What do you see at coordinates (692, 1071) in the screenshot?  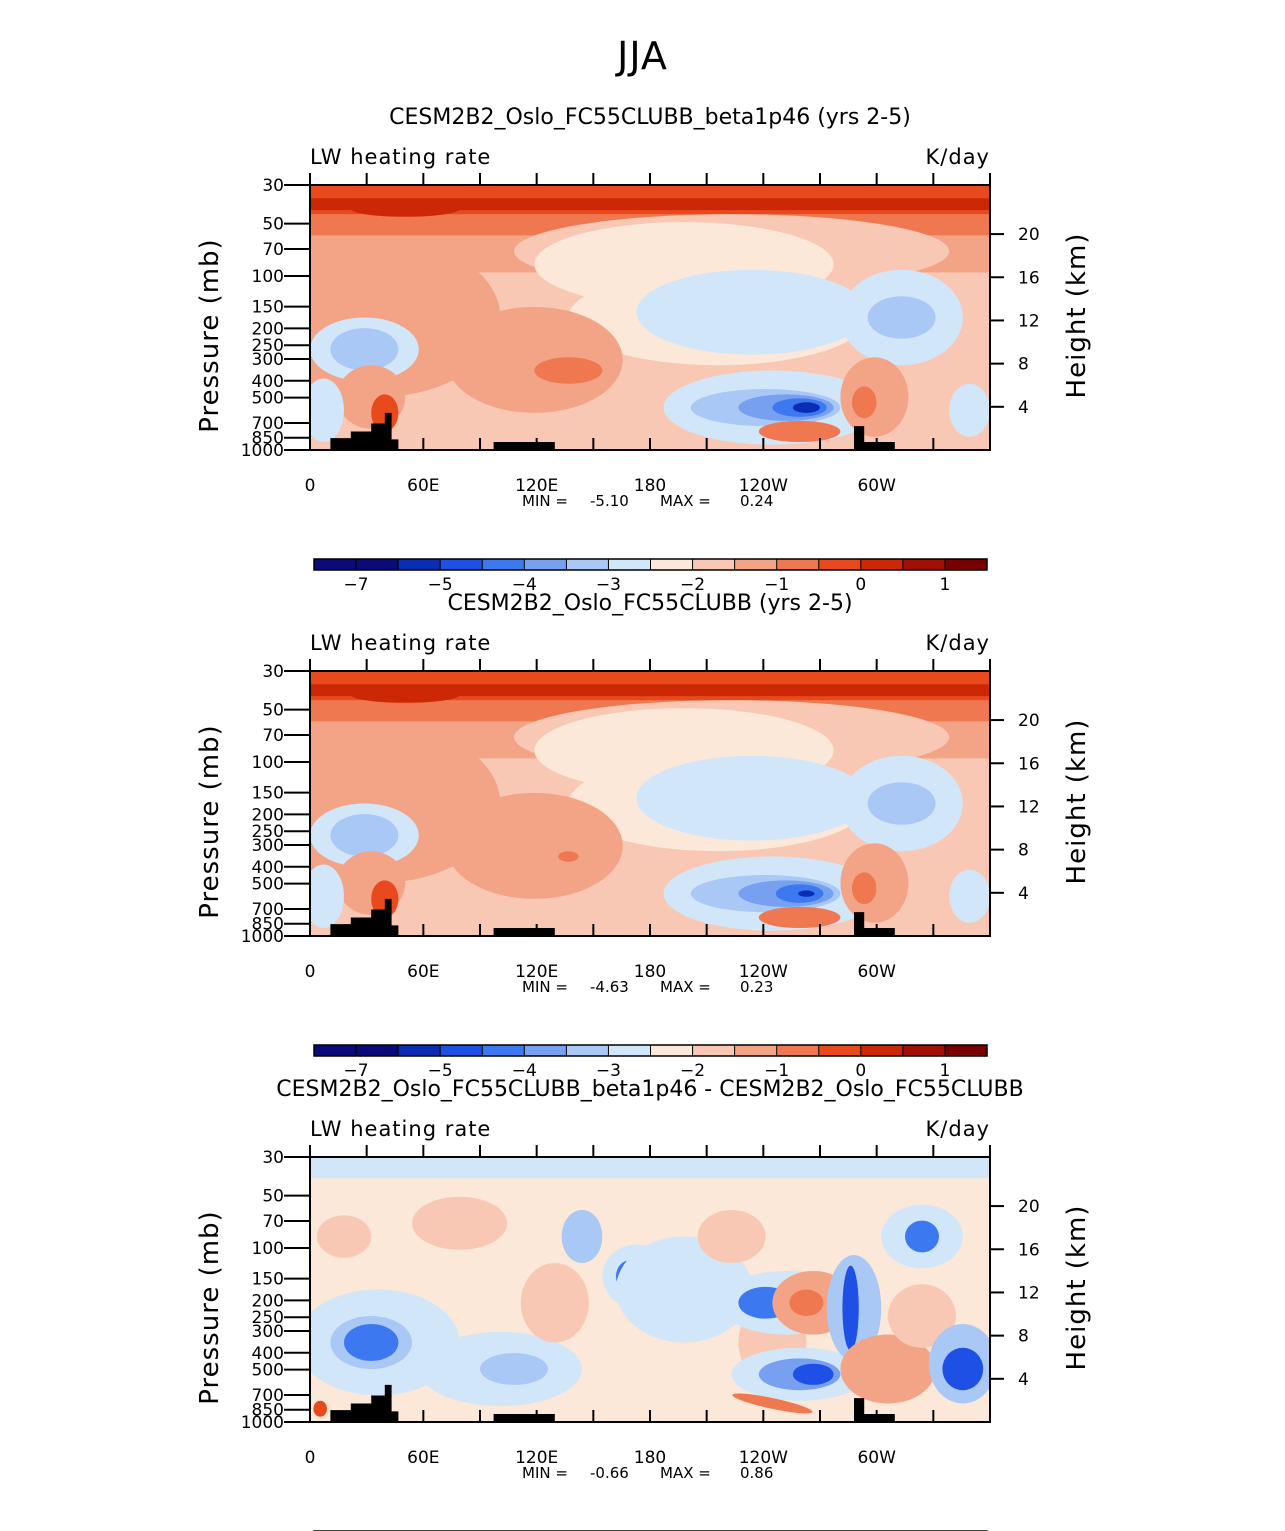 I see `colorbar-label: −2` at bounding box center [692, 1071].